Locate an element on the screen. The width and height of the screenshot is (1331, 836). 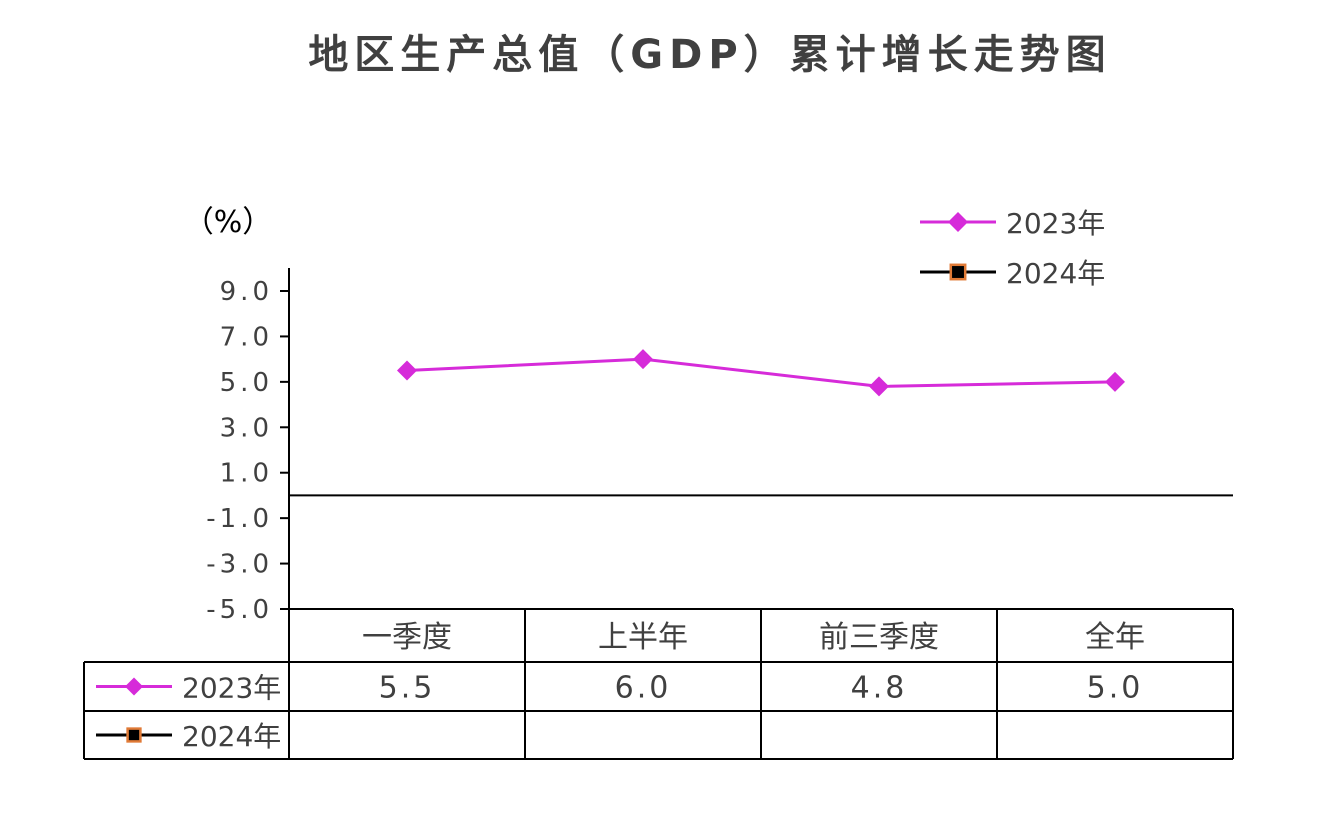
table-value: 5.5 is located at coordinates (407, 688).